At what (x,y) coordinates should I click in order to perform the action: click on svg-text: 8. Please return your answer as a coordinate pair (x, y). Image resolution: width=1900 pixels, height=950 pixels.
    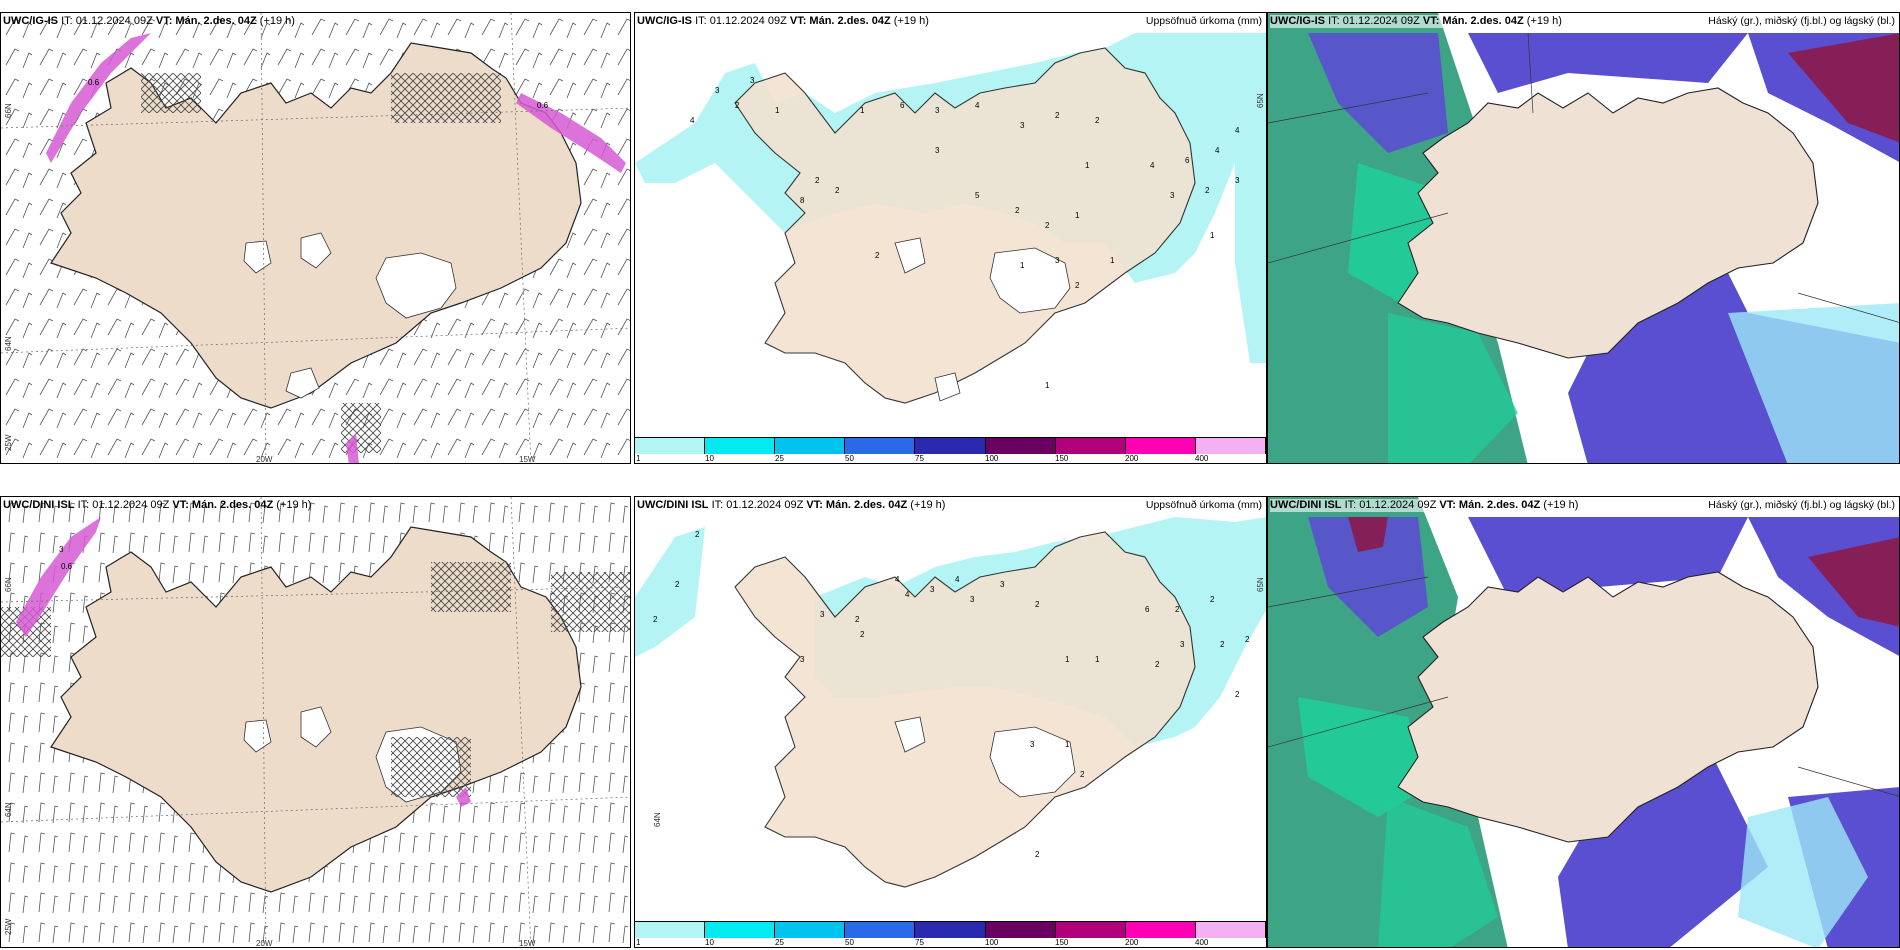
    Looking at the image, I should click on (802, 200).